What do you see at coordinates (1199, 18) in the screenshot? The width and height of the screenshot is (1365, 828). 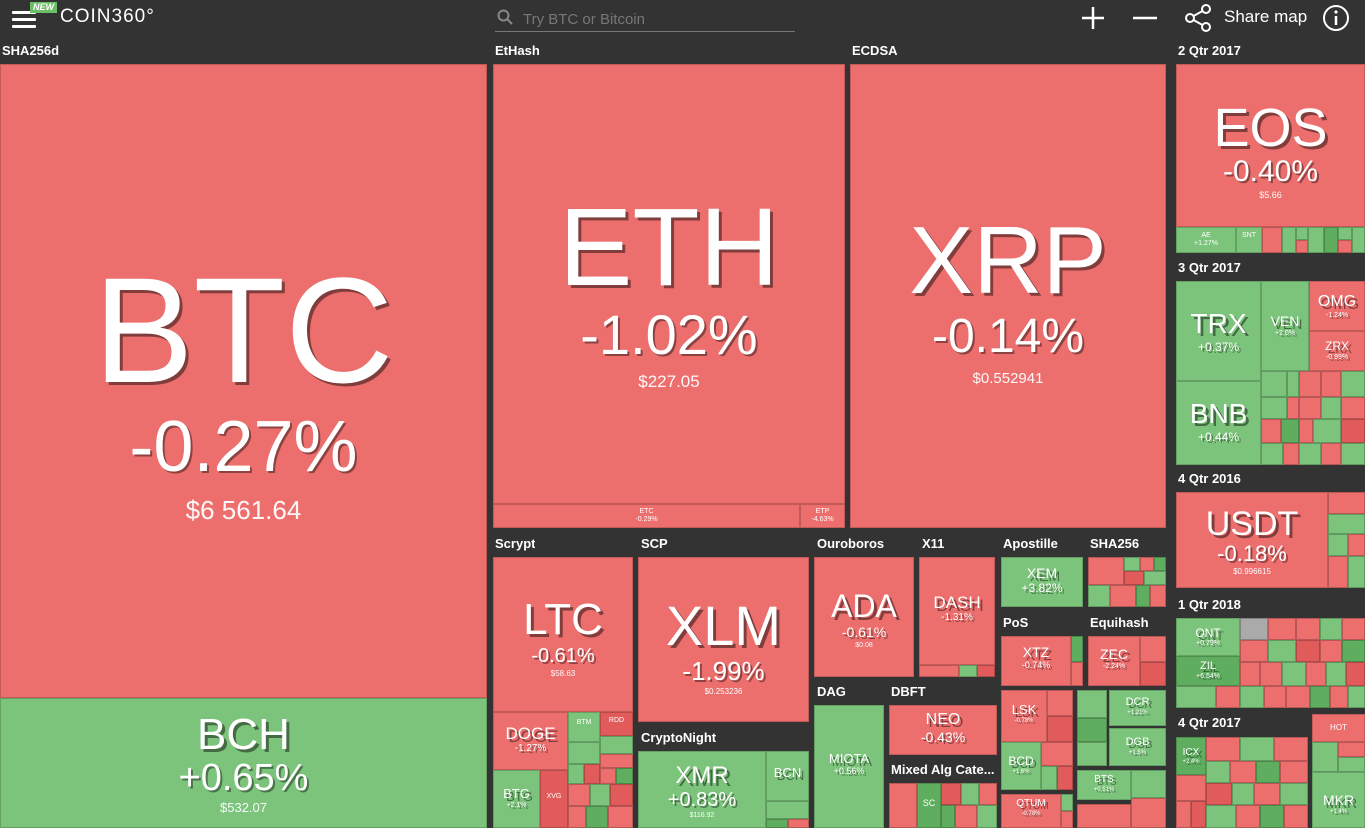 I see `share-icon` at bounding box center [1199, 18].